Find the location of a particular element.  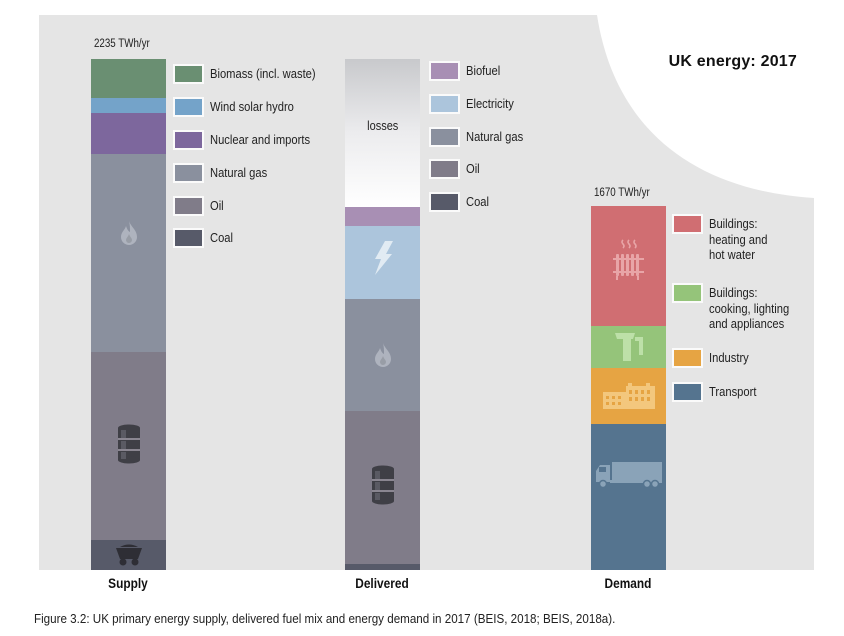

bar-segment-biomass-incl-waste is located at coordinates (128, 79).